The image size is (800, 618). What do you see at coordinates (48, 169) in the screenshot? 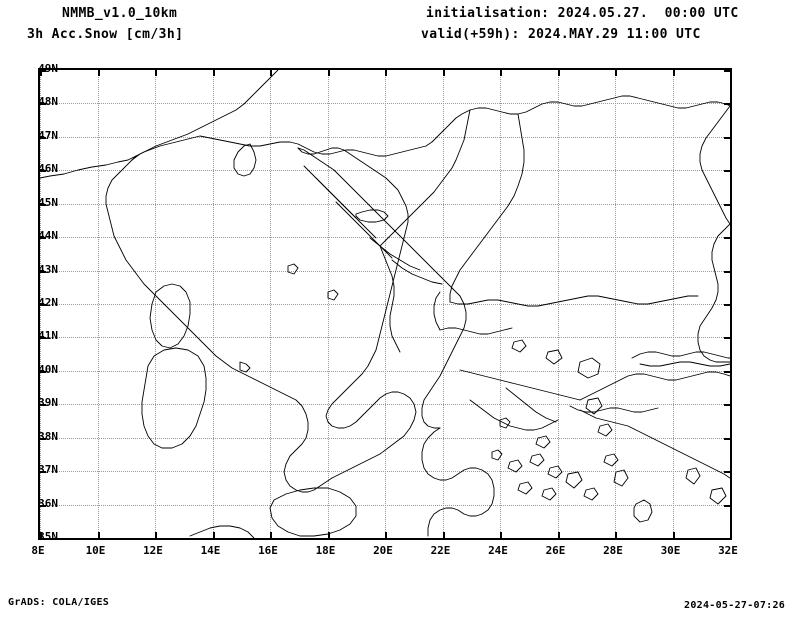
I see `ylabel-46N: 46N` at bounding box center [48, 169].